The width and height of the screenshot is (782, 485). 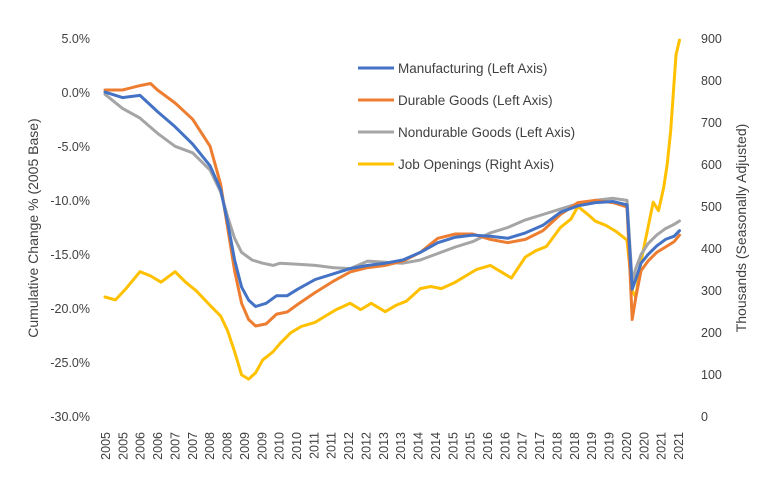 I want to click on right-tick: 0, so click(x=704, y=417).